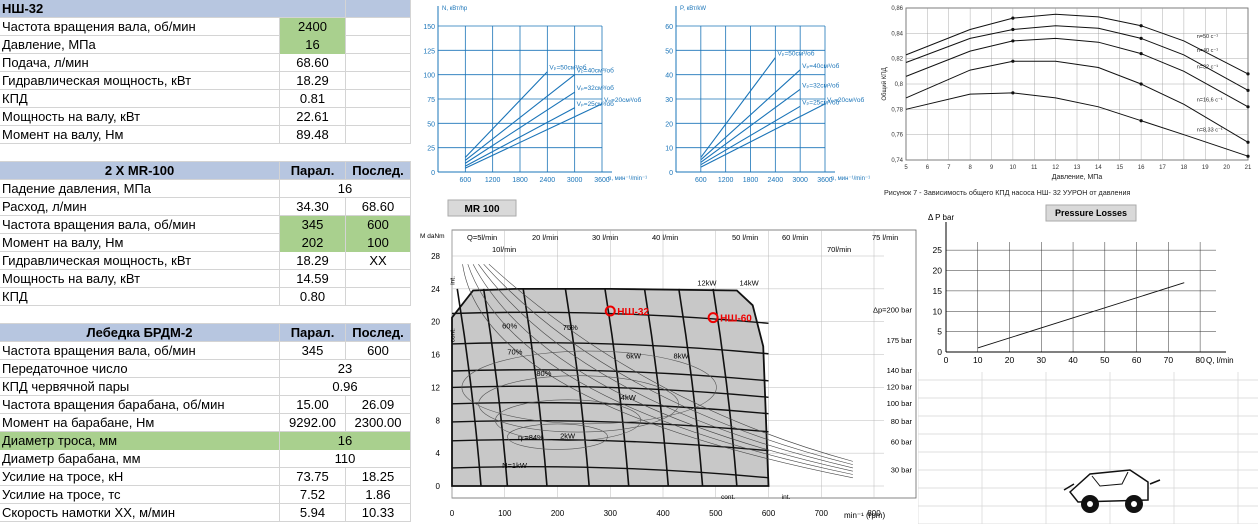  Describe the element at coordinates (378, 243) in the screenshot. I see `row-value-serial: 100` at that location.